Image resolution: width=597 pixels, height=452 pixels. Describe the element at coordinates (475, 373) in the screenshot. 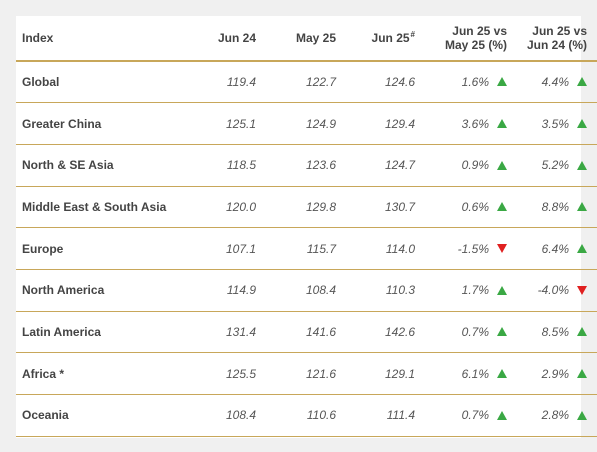

I see `change-mom-value: 6.1%` at that location.